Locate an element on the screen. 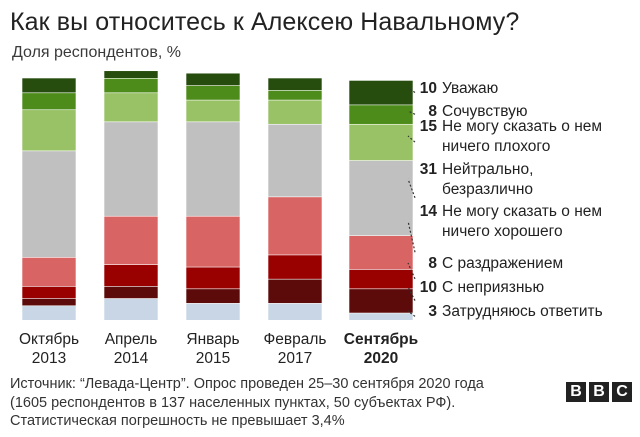 This screenshot has height=437, width=640. data-label: 15 is located at coordinates (429, 126).